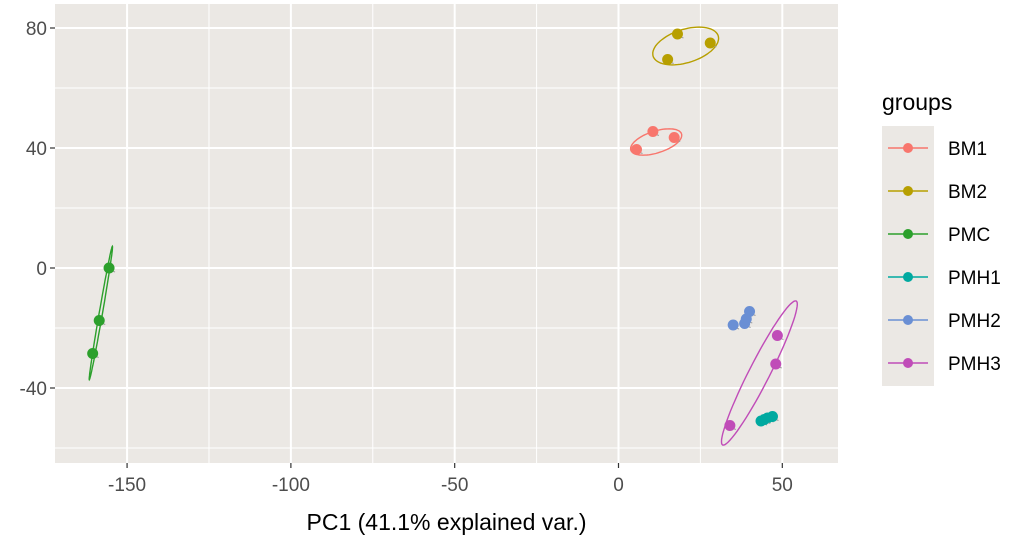  Describe the element at coordinates (944, 257) in the screenshot. I see `legend-items: BM1 BM2 PMC PMH1 PMH2 PMH3` at that location.